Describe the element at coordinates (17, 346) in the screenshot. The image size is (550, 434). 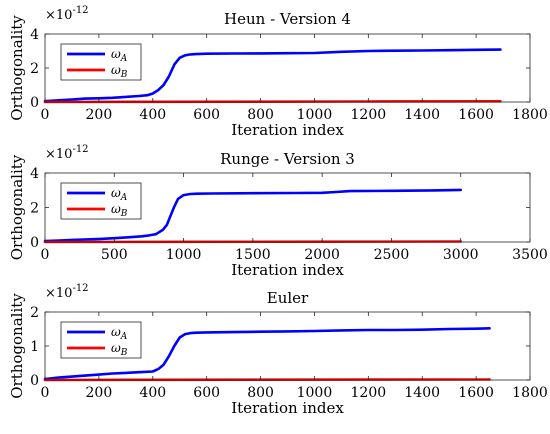
I see `chart-3-ylabel: Orthogonality` at that location.